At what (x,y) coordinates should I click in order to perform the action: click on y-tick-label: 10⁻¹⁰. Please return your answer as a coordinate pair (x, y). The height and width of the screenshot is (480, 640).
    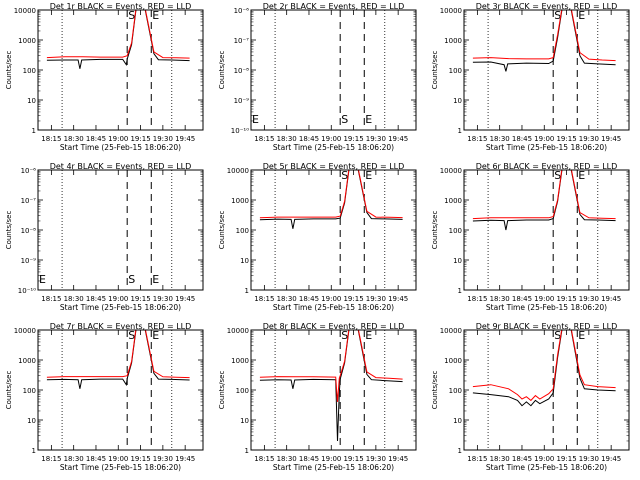
    Looking at the image, I should click on (240, 131).